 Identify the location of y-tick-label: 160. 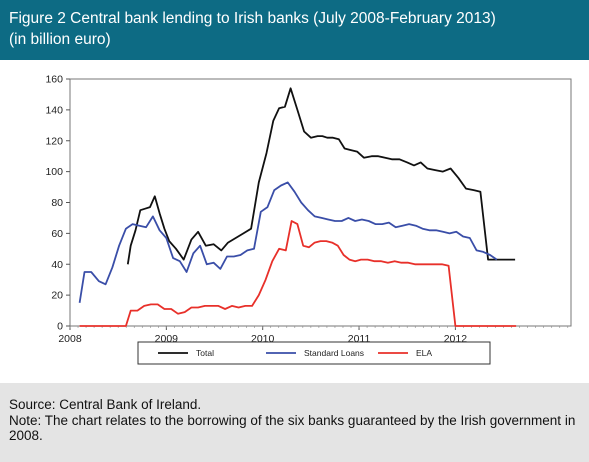
(54, 80).